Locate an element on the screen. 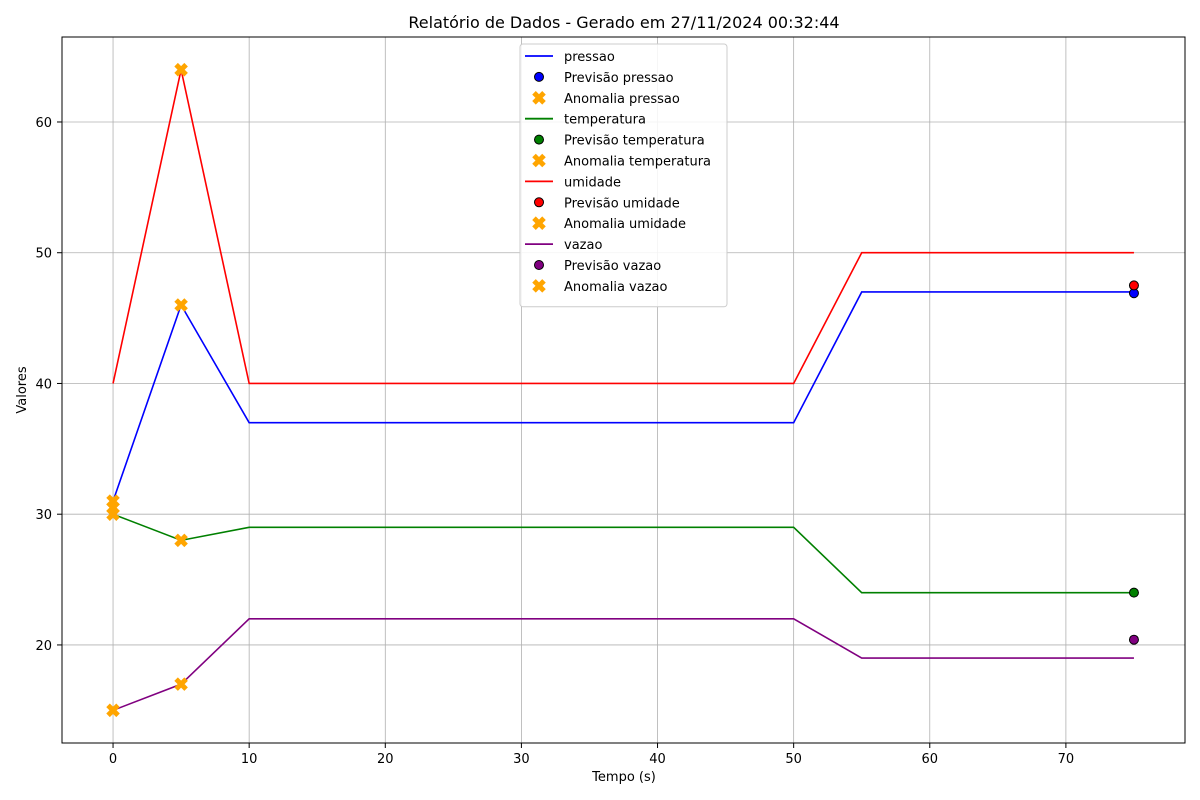 This screenshot has width=1200, height=800. legend-label: vazao is located at coordinates (583, 245).